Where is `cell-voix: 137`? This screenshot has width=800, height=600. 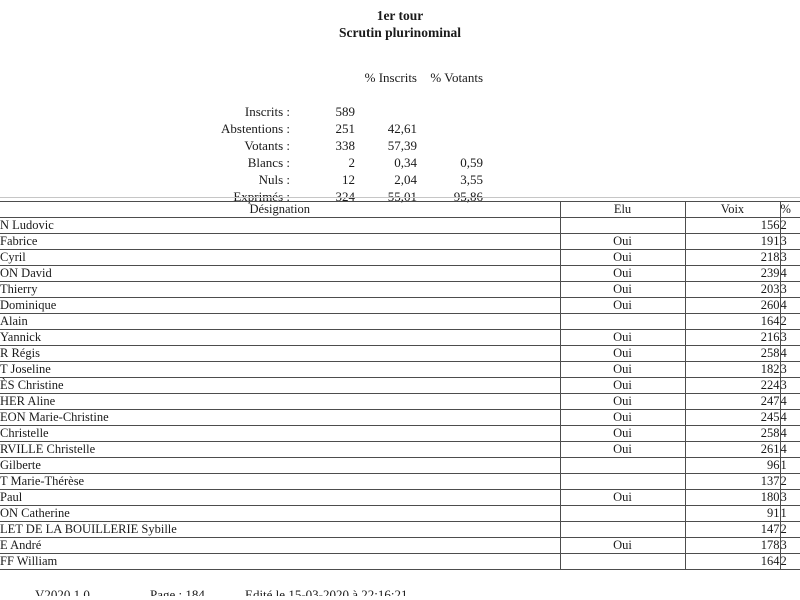
cell-voix: 137 is located at coordinates (732, 481).